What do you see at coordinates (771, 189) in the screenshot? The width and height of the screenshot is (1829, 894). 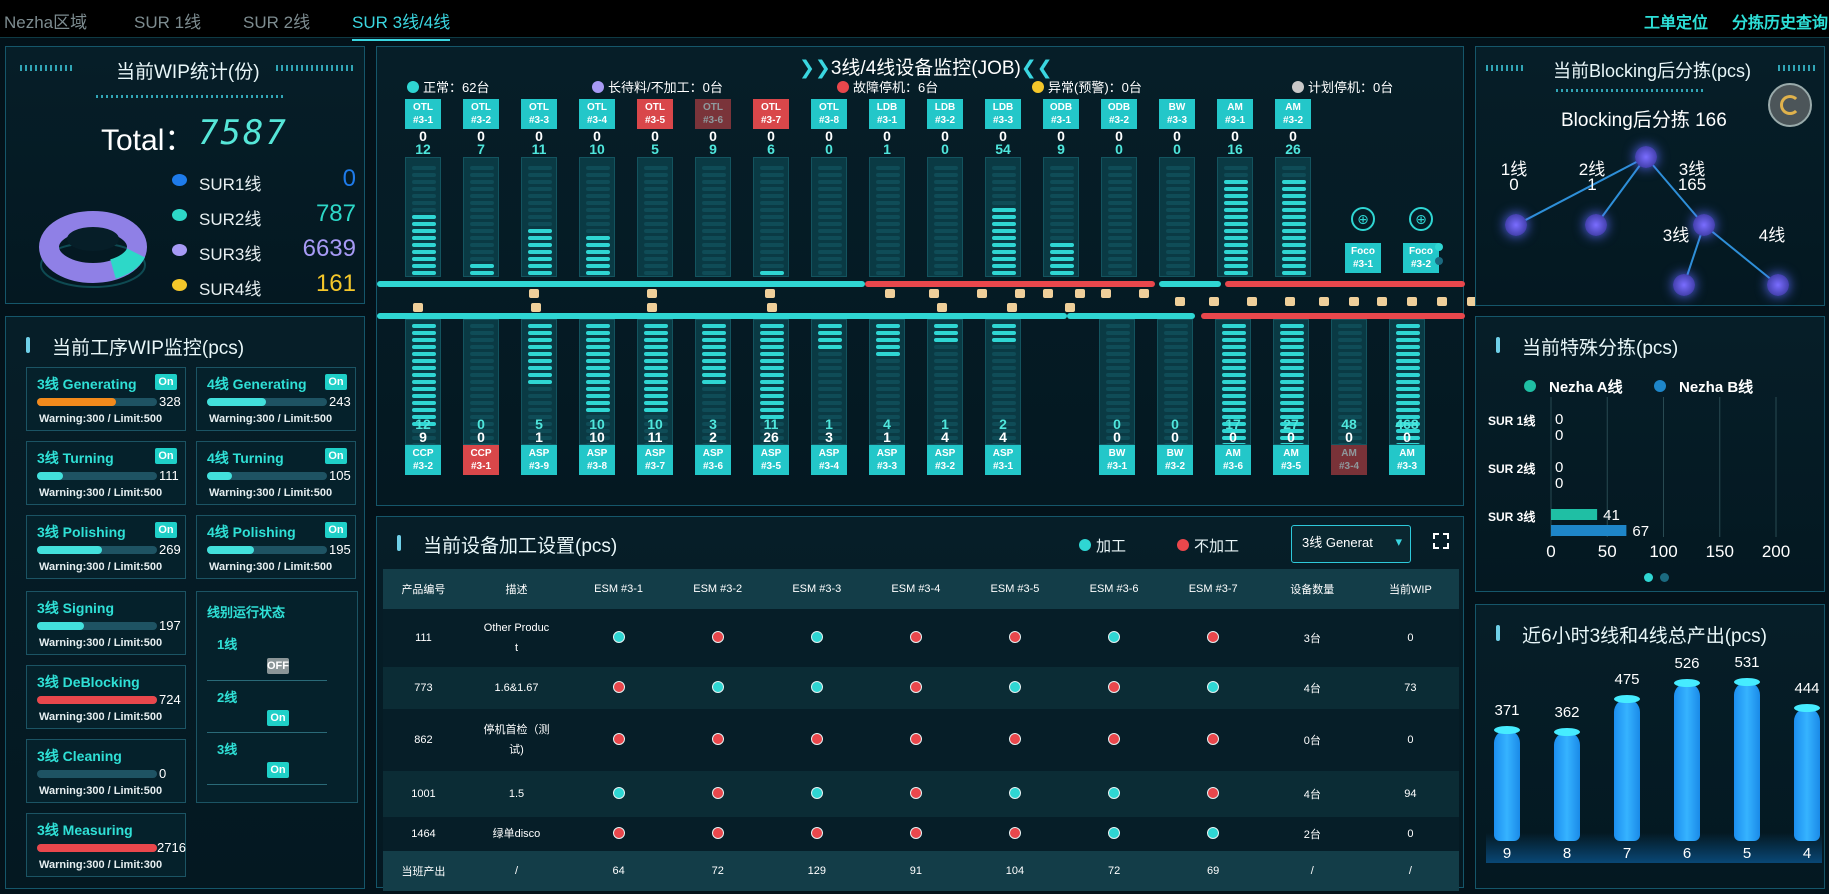 I see `machine-column: OTL #3-7 0 6` at bounding box center [771, 189].